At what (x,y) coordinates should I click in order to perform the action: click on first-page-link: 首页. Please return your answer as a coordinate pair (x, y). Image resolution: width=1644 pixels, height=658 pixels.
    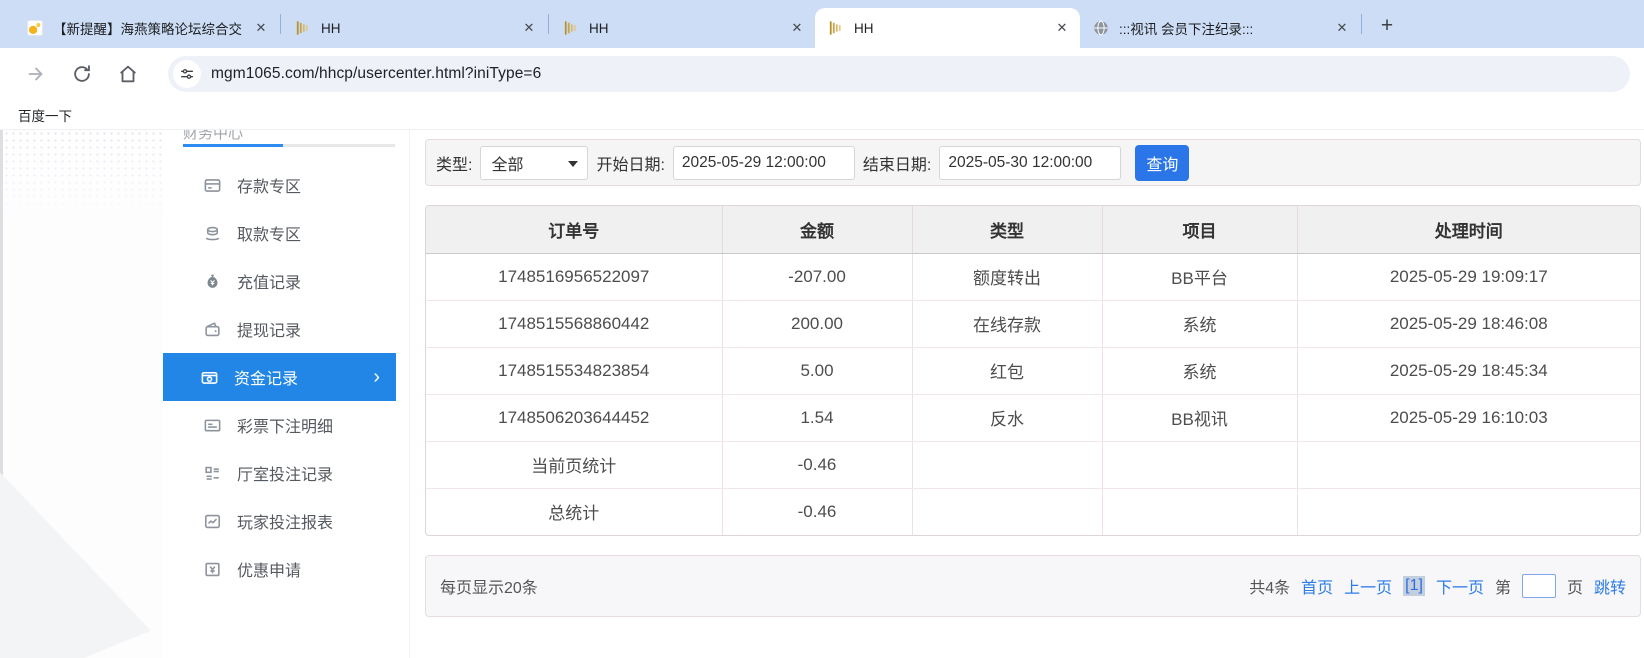
    Looking at the image, I should click on (1317, 588).